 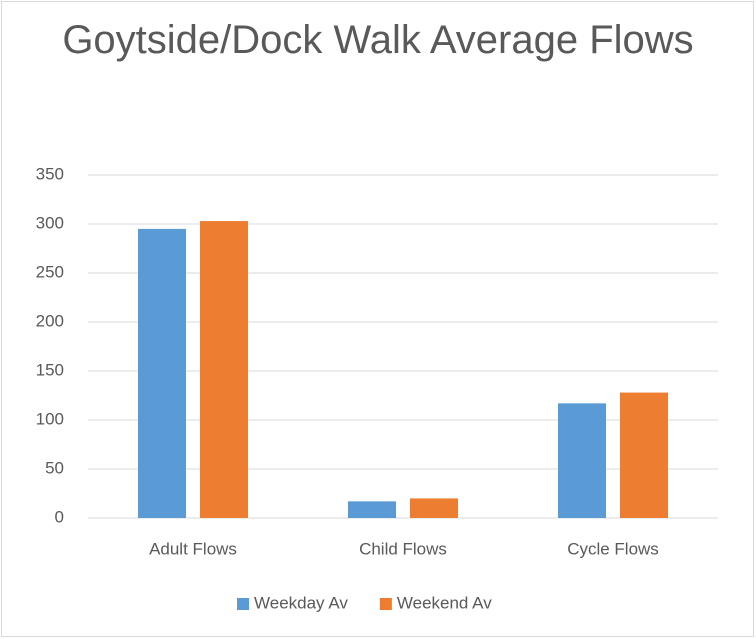 What do you see at coordinates (50, 271) in the screenshot?
I see `y-tick-label: 250` at bounding box center [50, 271].